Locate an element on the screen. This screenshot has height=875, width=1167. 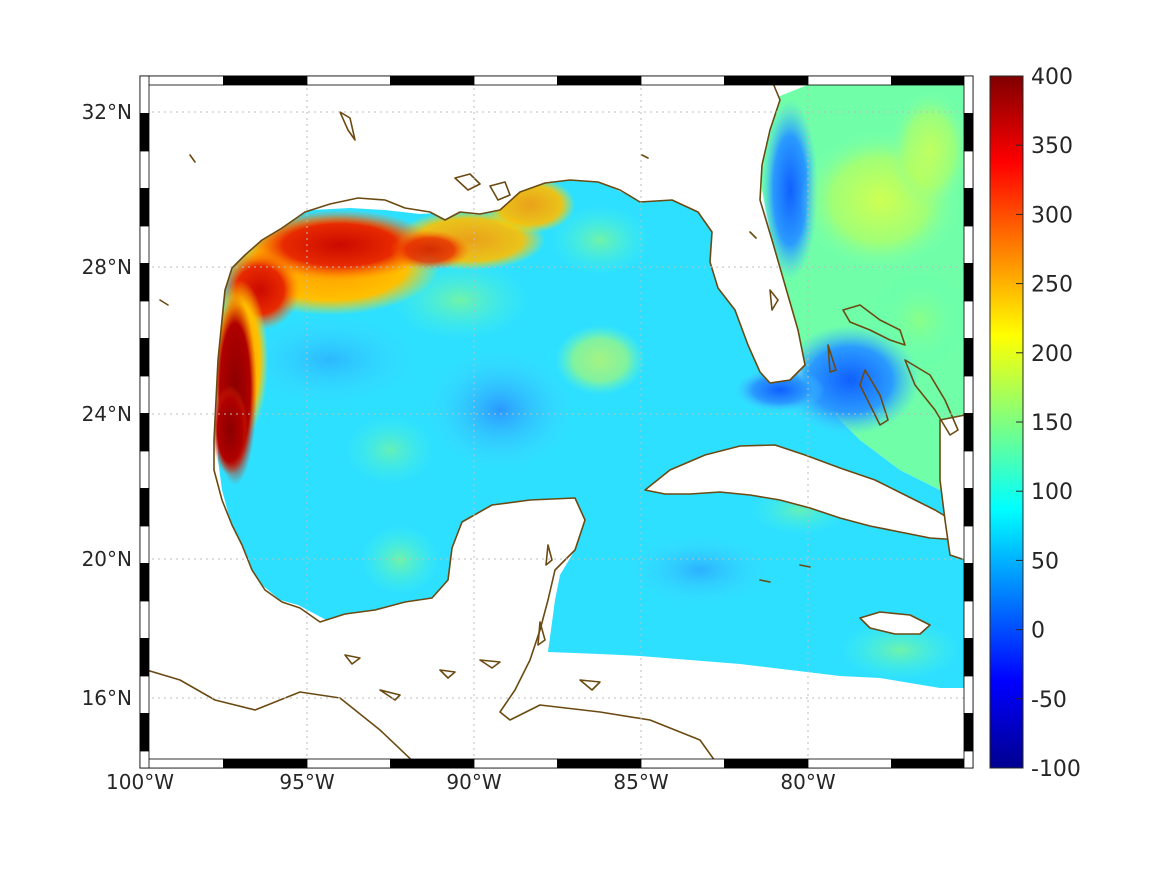
lon-tick-label: 90°W is located at coordinates (473, 782).